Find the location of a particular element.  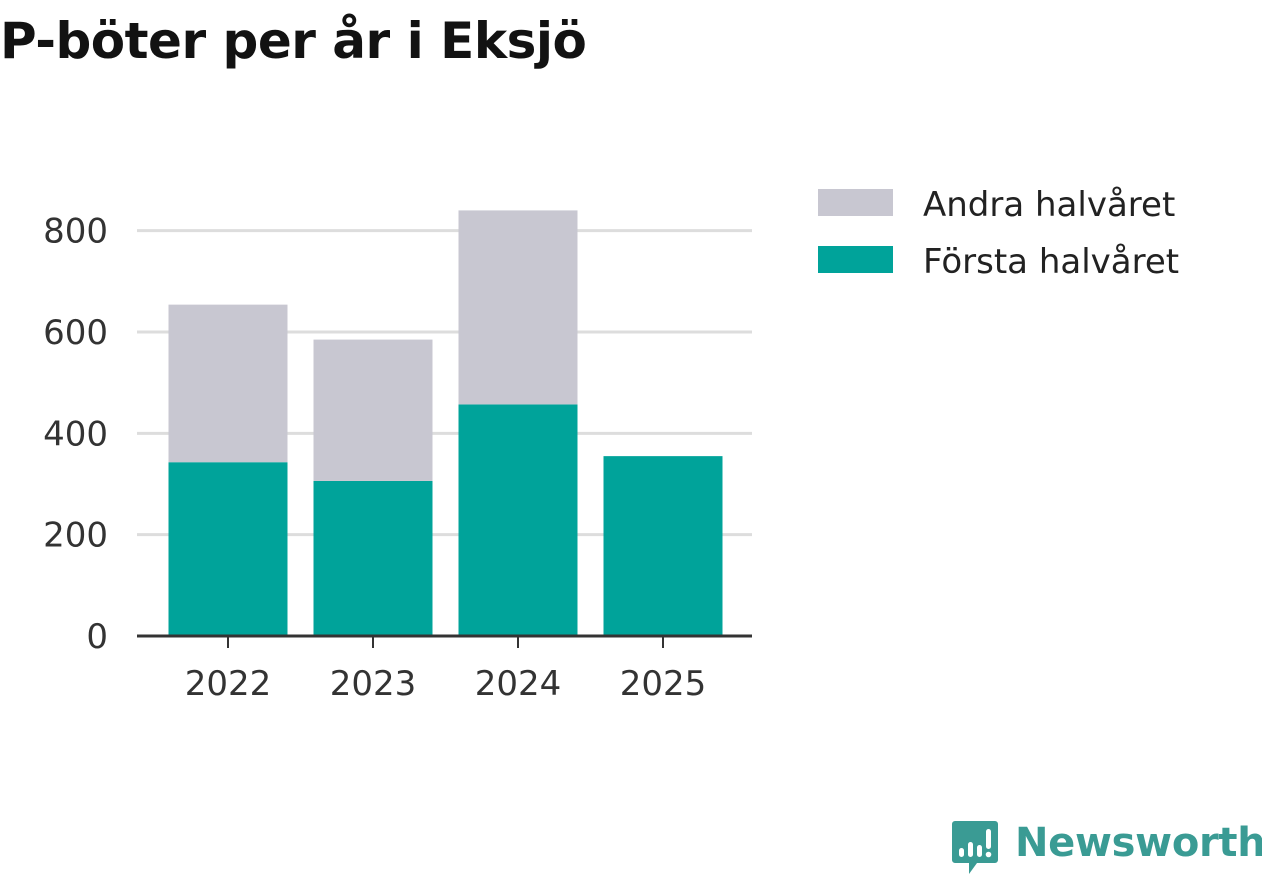

x-tick-label: 2025 is located at coordinates (663, 684).